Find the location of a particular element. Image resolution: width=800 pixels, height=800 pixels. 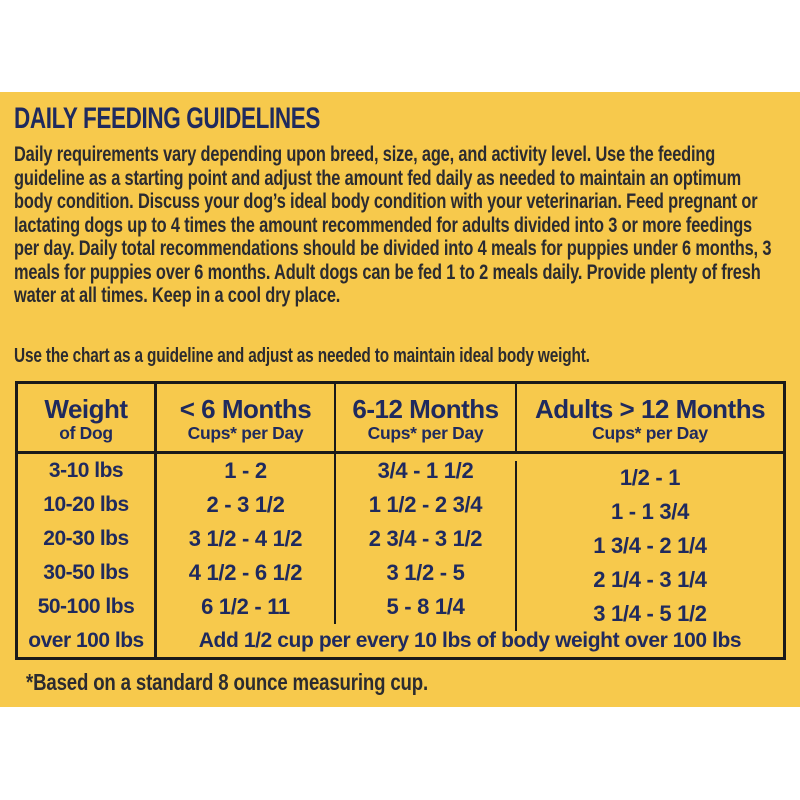

col-header-weight-subtitle: of Dog is located at coordinates (86, 433).